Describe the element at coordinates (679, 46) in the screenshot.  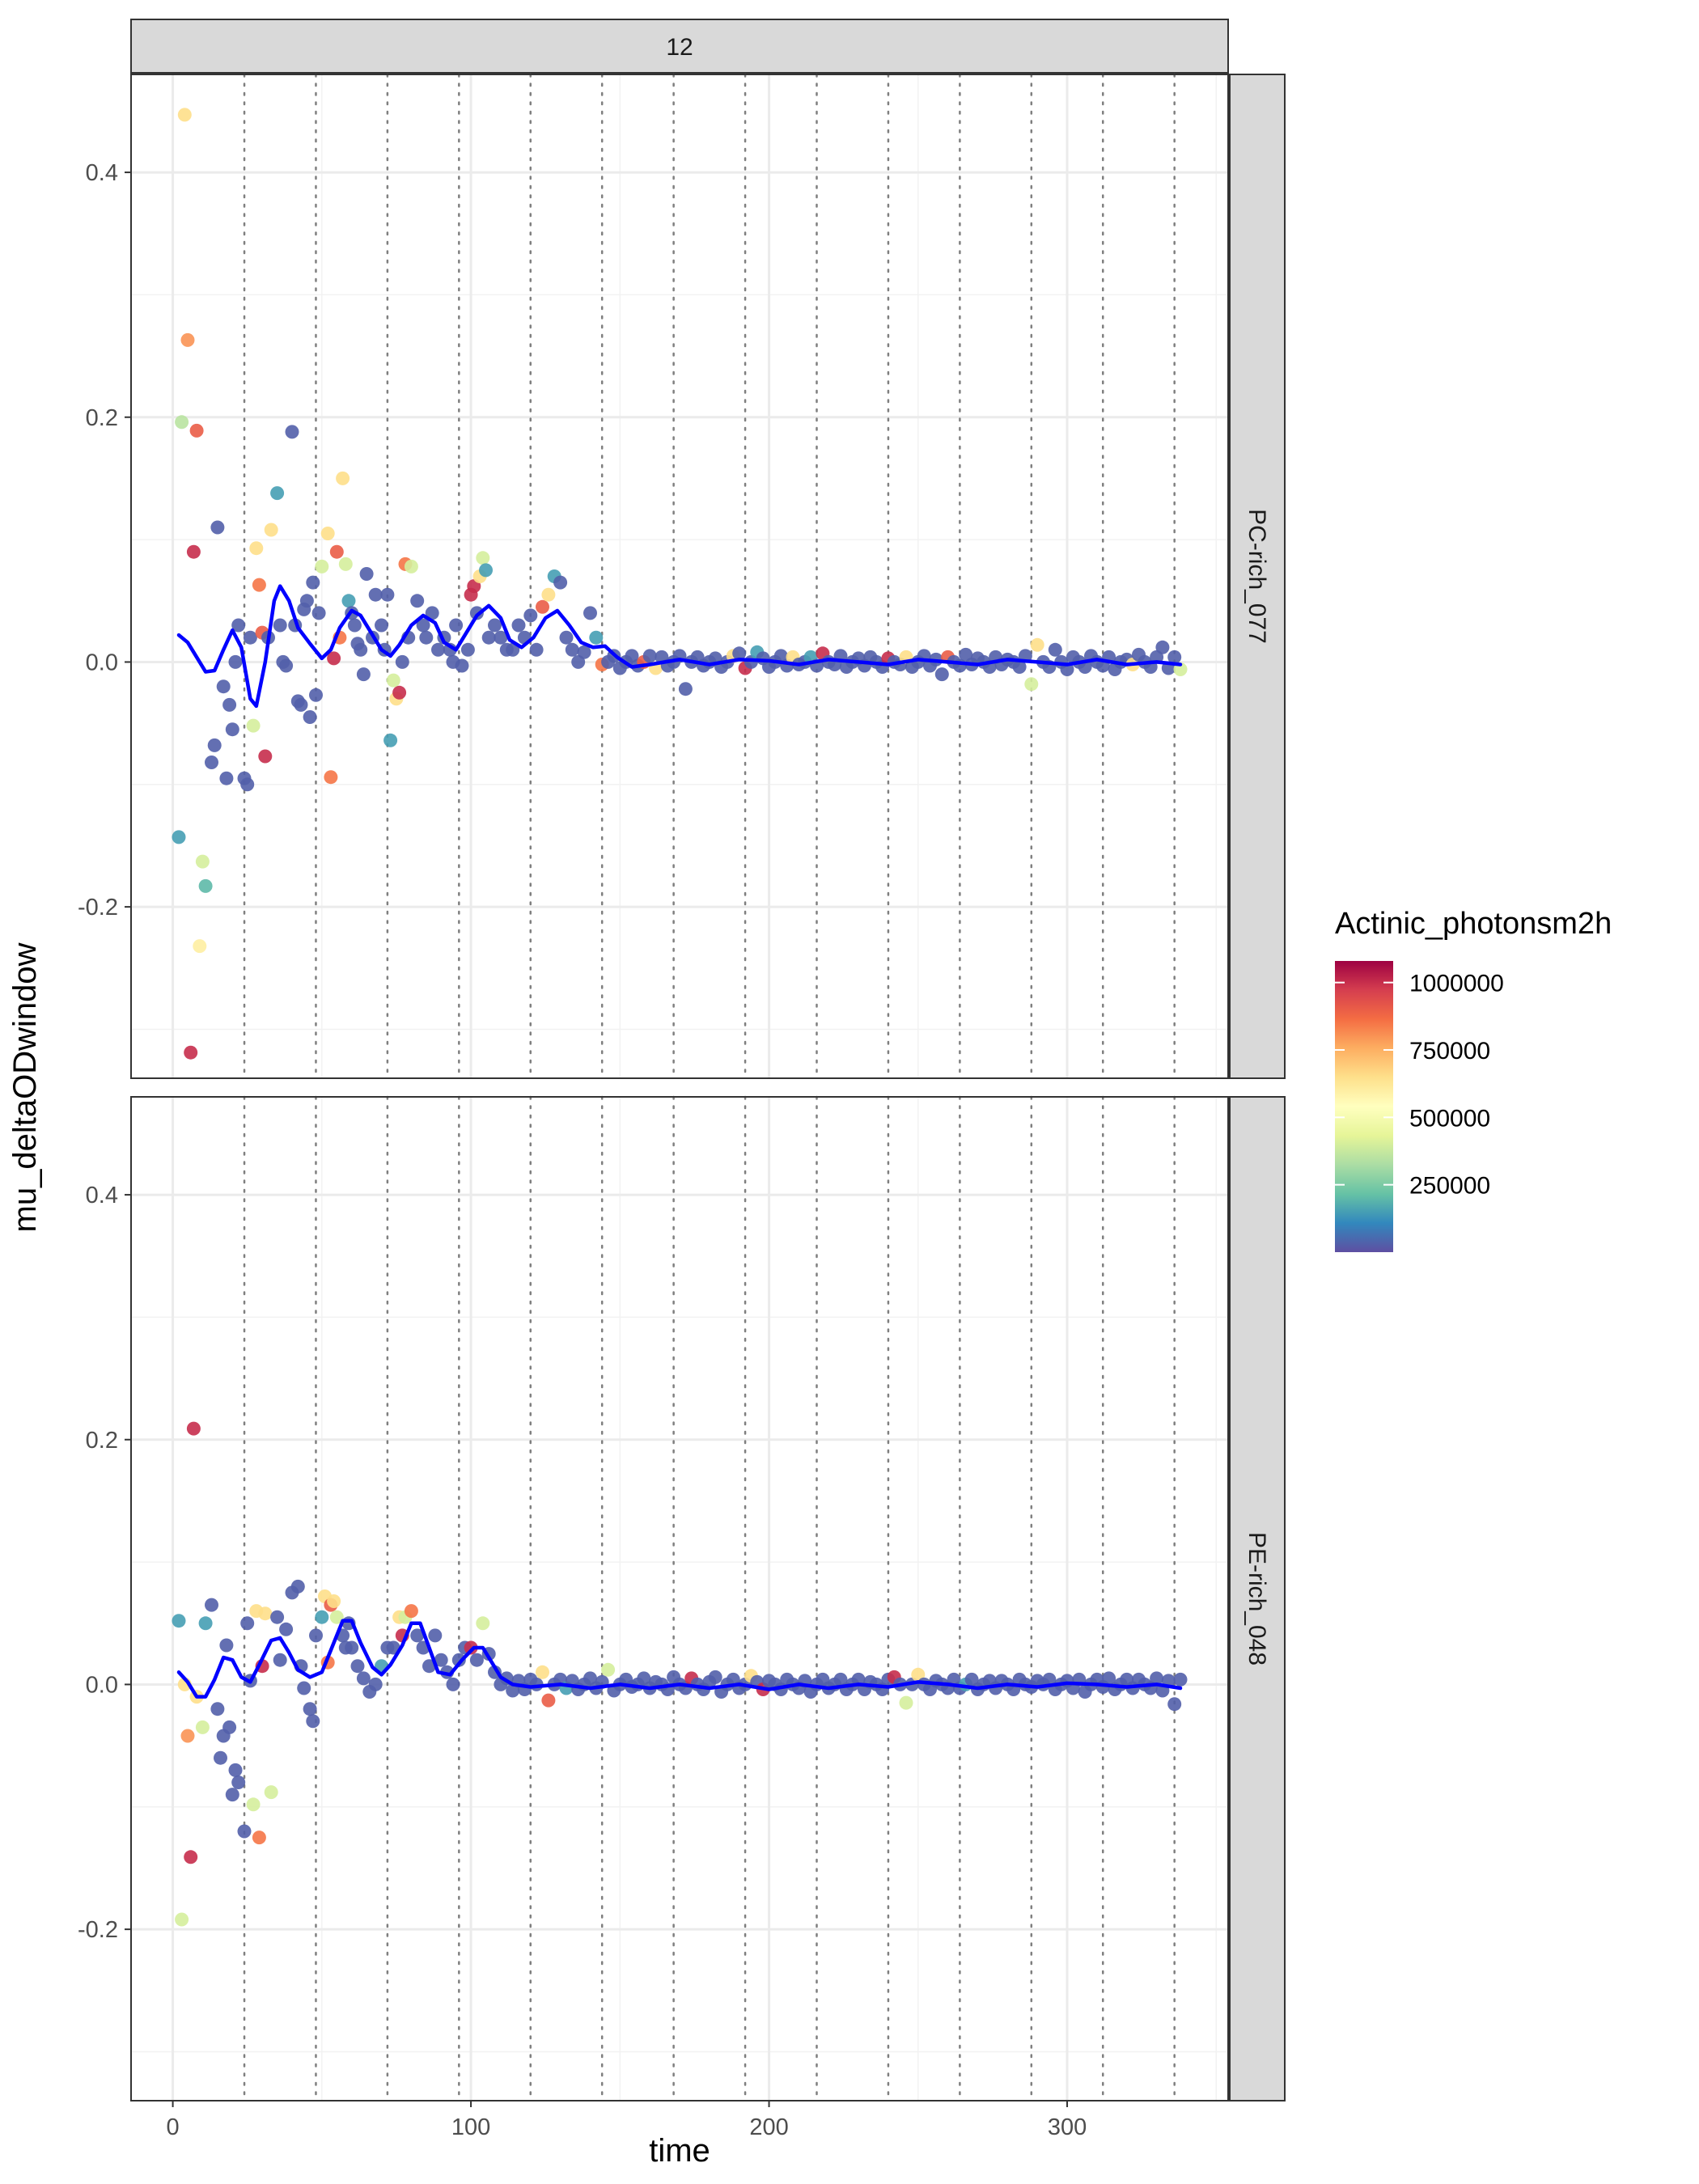
I see `facet-strip-top: 12` at that location.